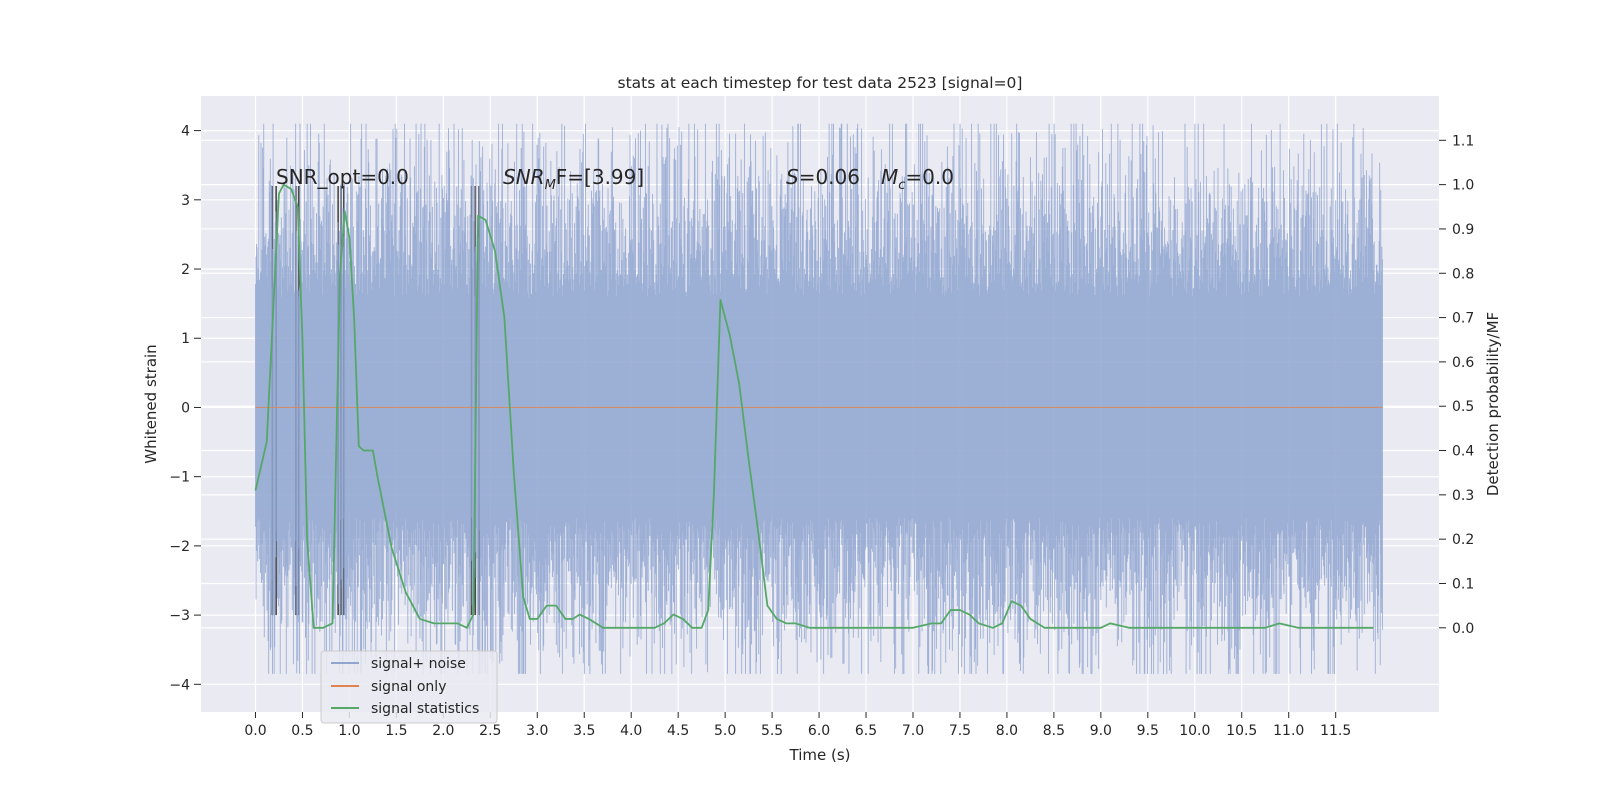 Image resolution: width=1600 pixels, height=800 pixels. Describe the element at coordinates (1463, 186) in the screenshot. I see `y2-tick-label-10: 1.0` at that location.